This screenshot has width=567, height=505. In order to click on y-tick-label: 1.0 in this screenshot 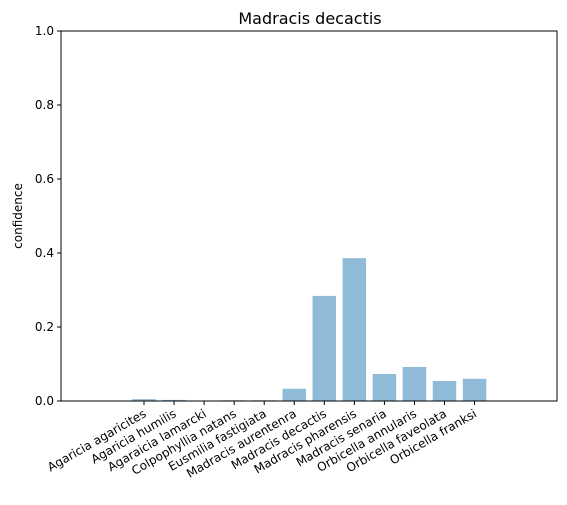, I will do `click(44, 31)`.